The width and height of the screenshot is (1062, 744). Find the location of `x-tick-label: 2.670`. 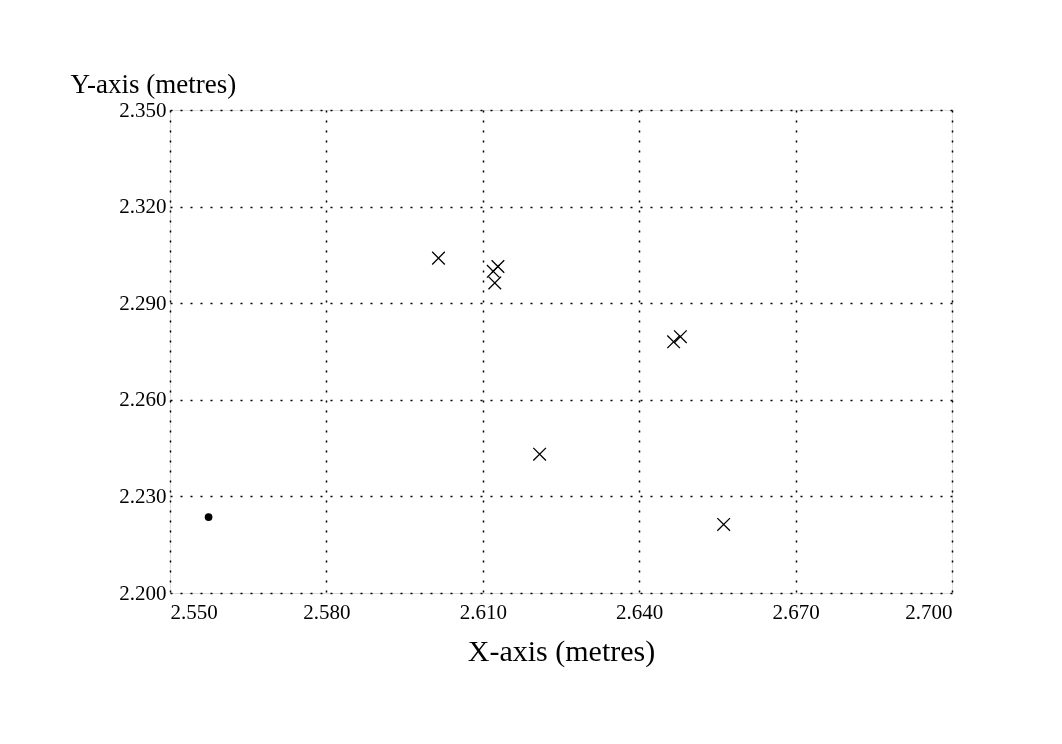

x-tick-label: 2.670 is located at coordinates (796, 611).